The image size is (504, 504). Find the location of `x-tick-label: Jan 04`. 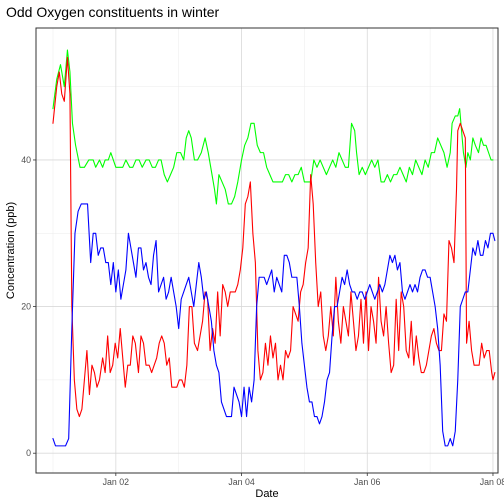

x-tick-label: Jan 04 is located at coordinates (241, 482).